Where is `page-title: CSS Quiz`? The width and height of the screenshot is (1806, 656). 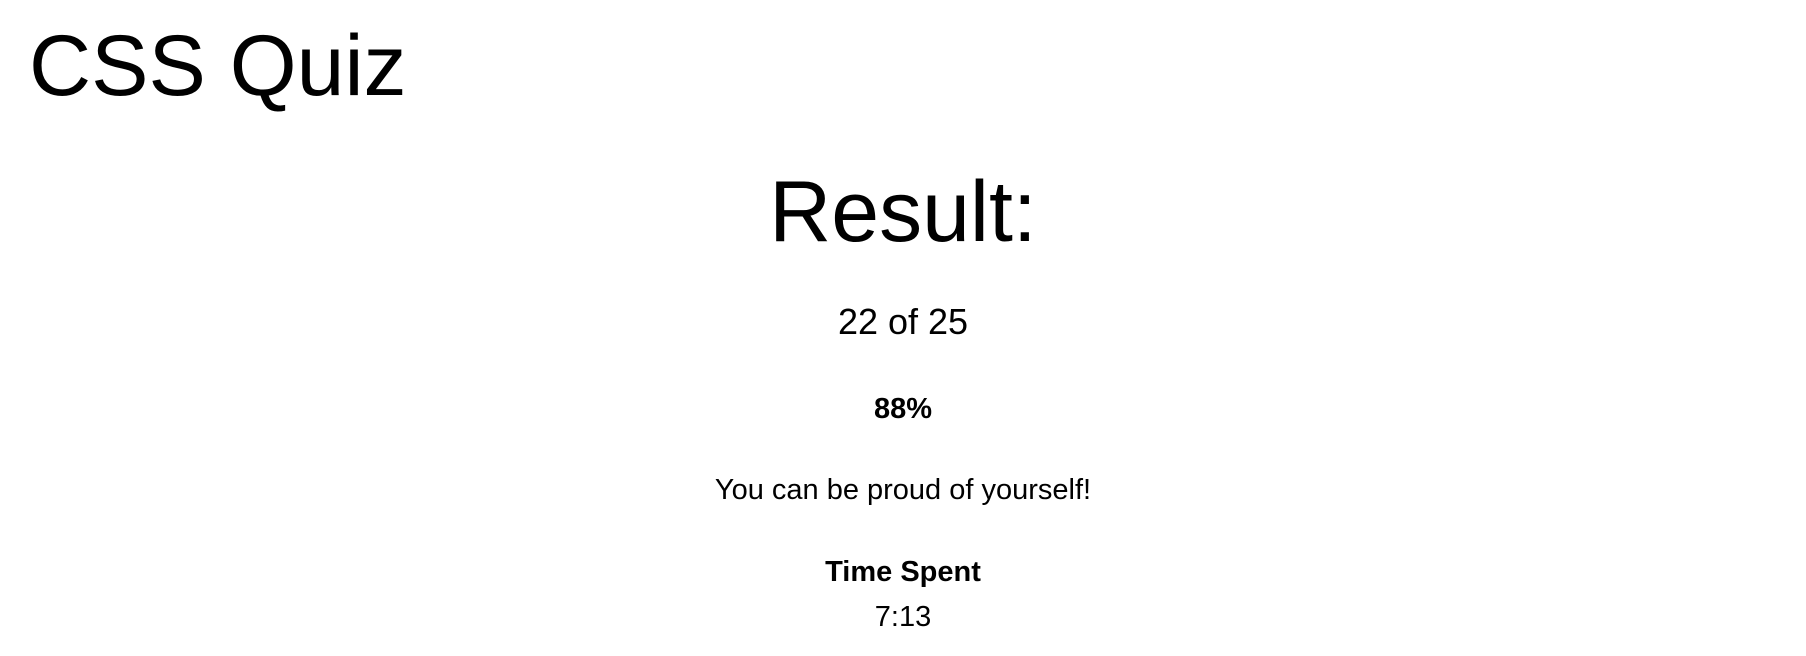
page-title: CSS Quiz is located at coordinates (218, 66).